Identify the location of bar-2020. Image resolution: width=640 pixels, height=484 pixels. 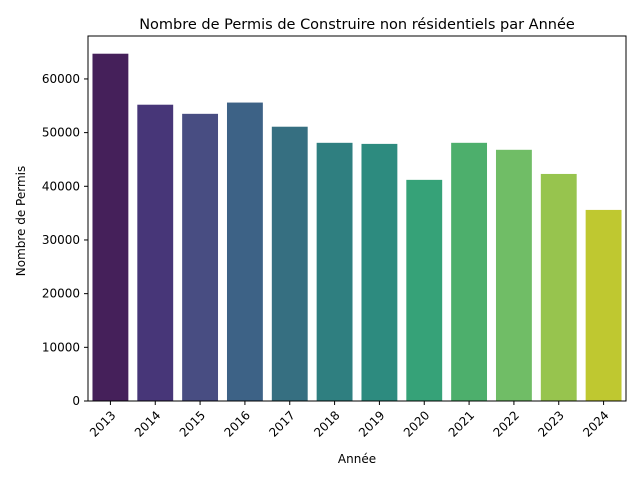
(424, 290).